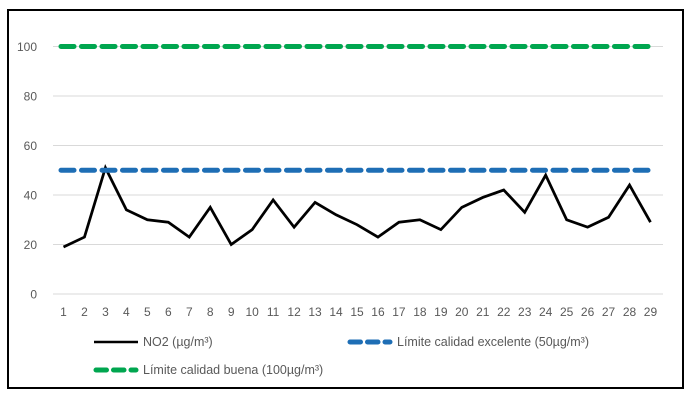 This screenshot has height=402, width=692. What do you see at coordinates (483, 312) in the screenshot?
I see `x-tick-label: 21` at bounding box center [483, 312].